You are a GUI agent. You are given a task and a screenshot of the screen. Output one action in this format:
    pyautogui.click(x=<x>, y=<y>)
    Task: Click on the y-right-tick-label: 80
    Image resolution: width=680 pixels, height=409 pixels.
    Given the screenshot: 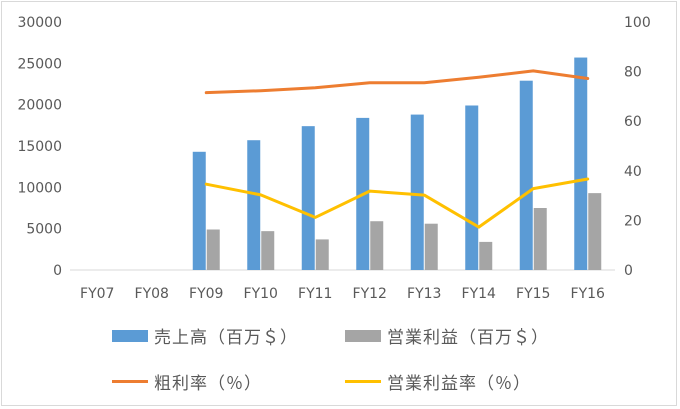 What is the action you would take?
    pyautogui.click(x=633, y=73)
    